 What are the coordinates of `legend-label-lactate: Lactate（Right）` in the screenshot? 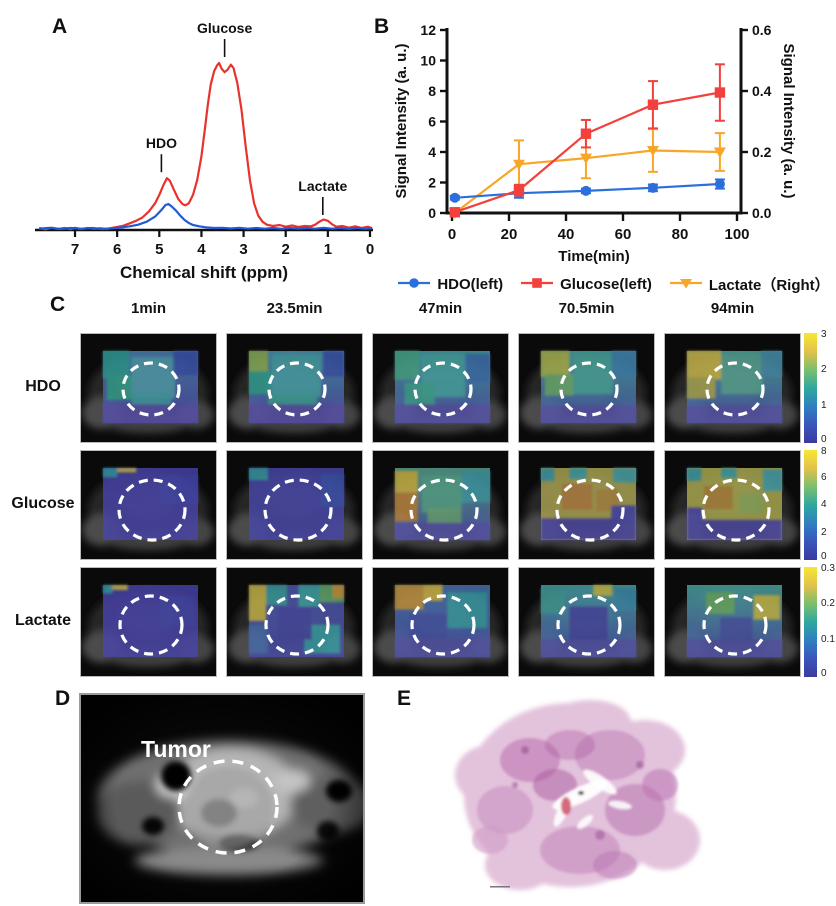 It's located at (769, 285).